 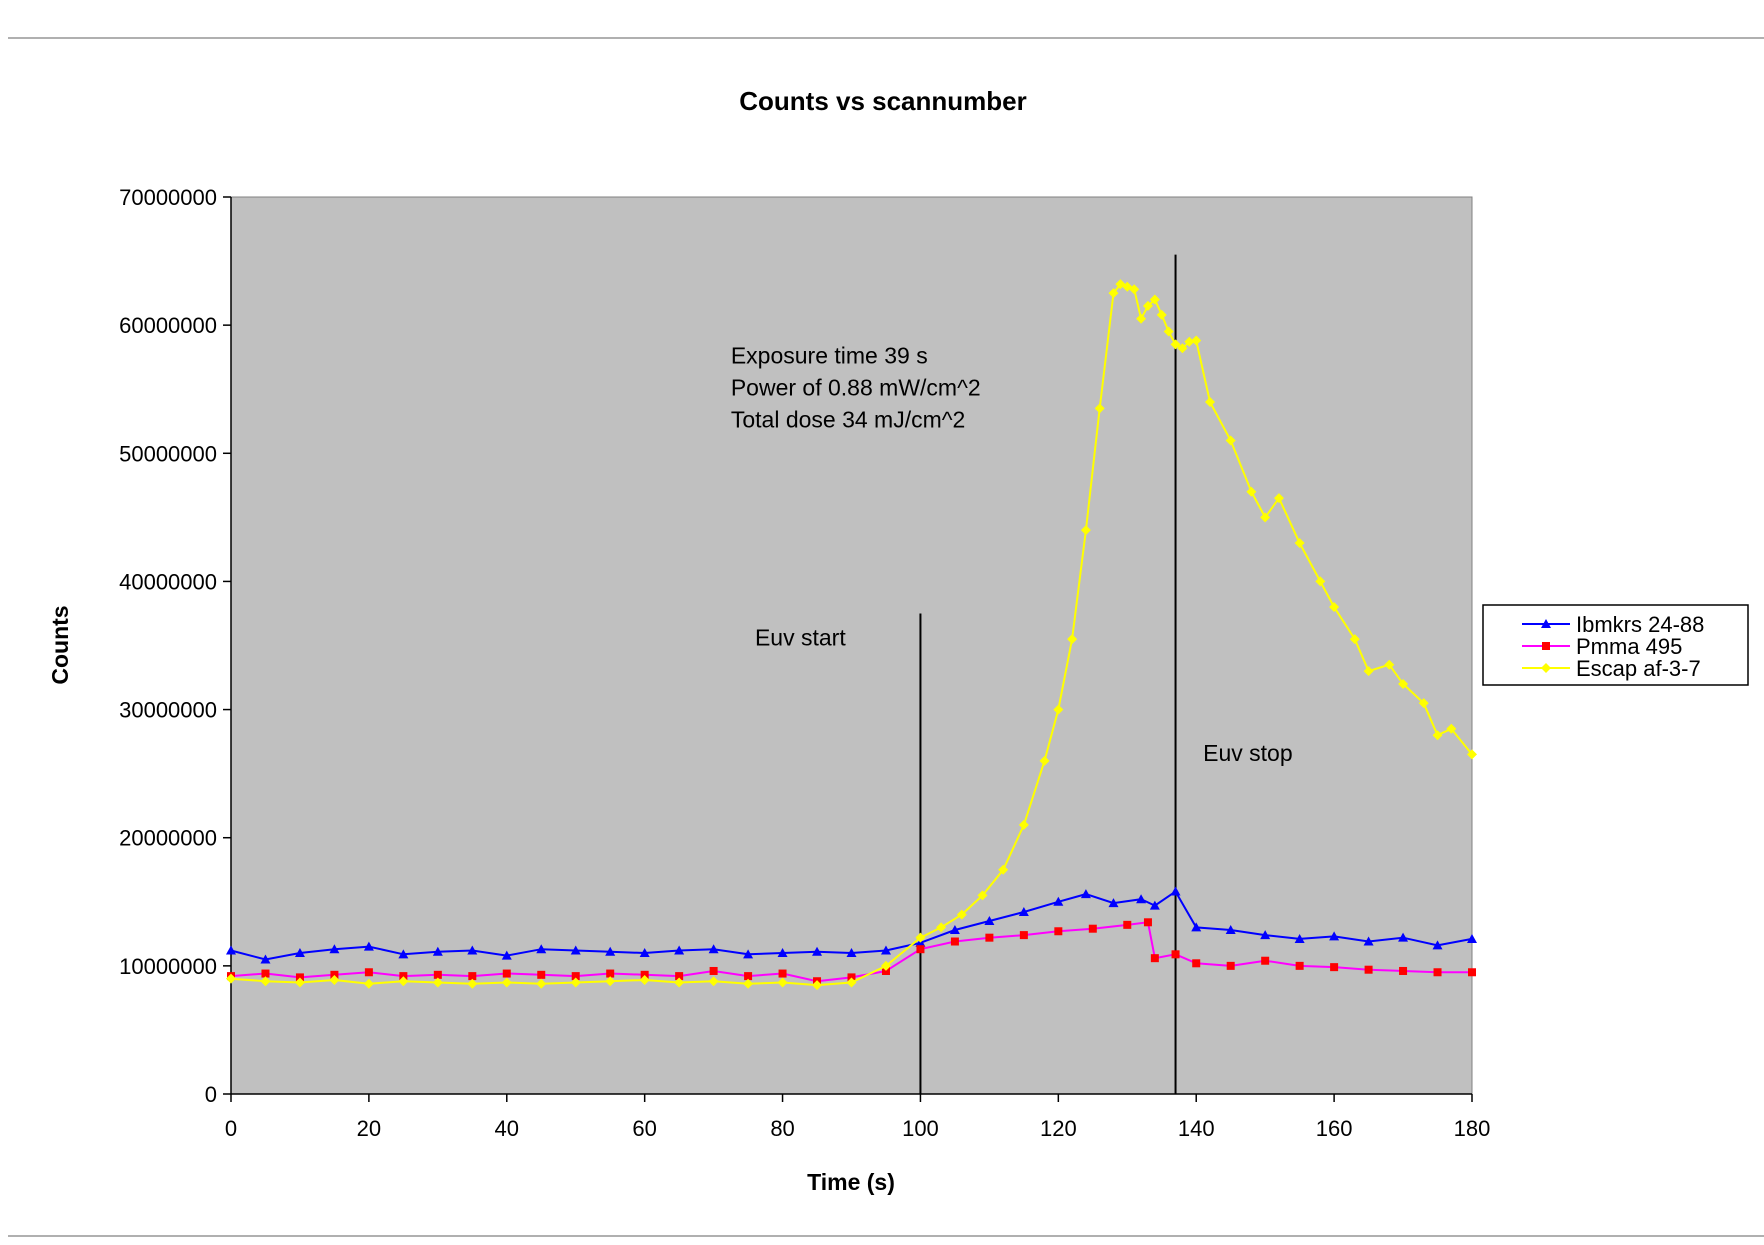 What do you see at coordinates (848, 420) in the screenshot?
I see `annotation-text: Total dose 34 mJ/cm^2` at bounding box center [848, 420].